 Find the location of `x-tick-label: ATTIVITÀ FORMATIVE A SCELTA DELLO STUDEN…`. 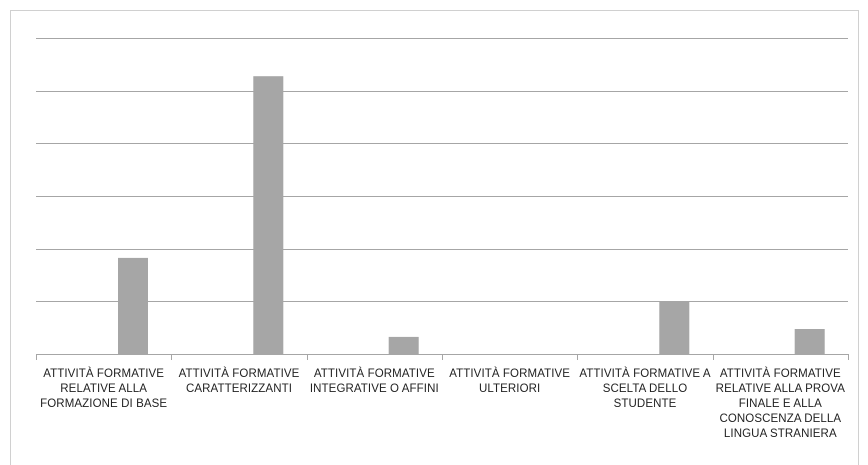

x-tick-label: ATTIVITÀ FORMATIVE A SCELTA DELLO STUDEN… is located at coordinates (645, 389).